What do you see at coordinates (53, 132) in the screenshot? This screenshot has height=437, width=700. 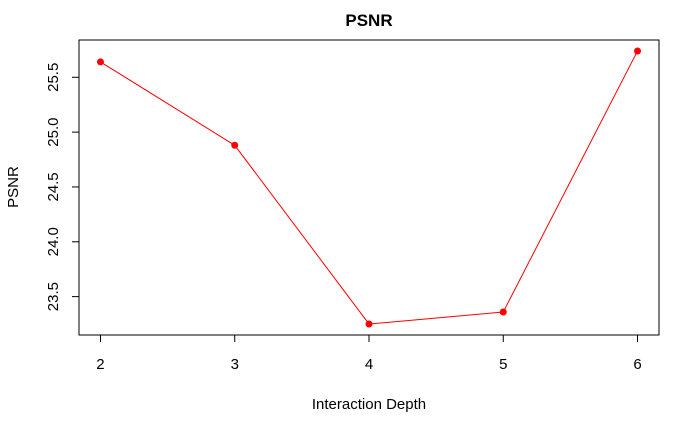 I see `y-tick-label: 25.0` at bounding box center [53, 132].